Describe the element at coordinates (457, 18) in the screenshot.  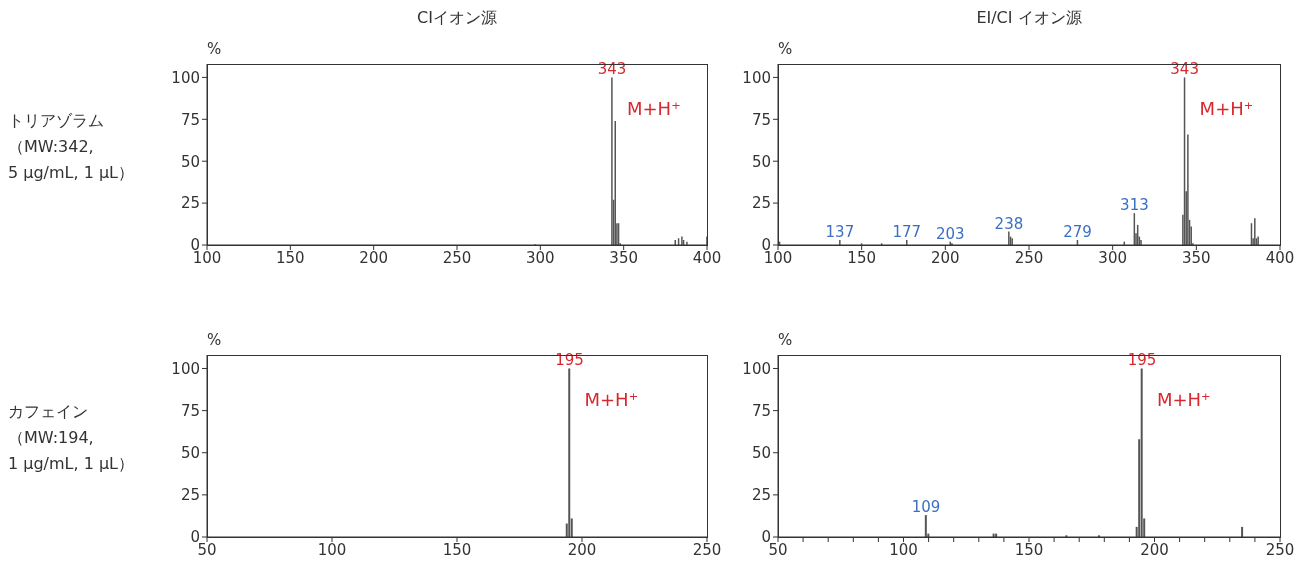
I see `chart-title: CIイオン源` at that location.